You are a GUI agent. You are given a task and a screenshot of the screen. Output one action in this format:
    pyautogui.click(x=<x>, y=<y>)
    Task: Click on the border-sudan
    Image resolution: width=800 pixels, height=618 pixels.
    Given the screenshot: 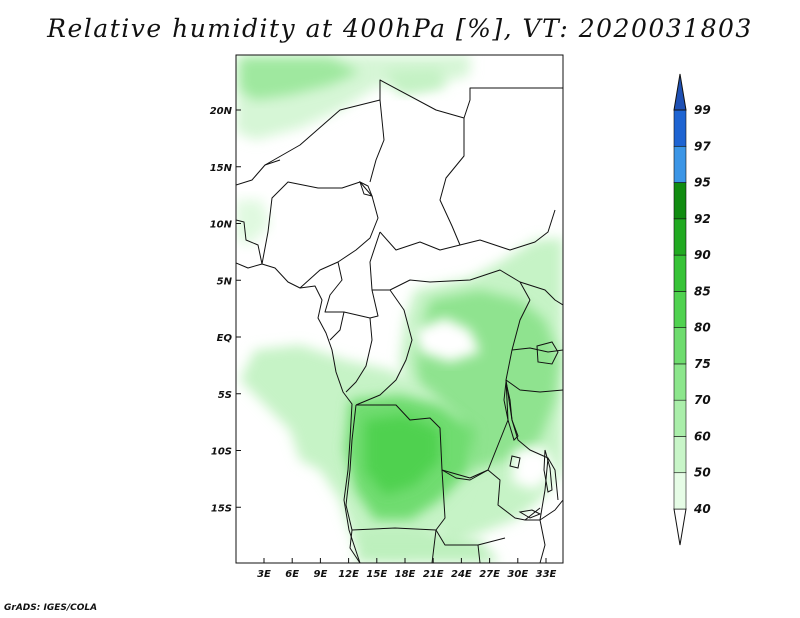 What is the action you would take?
    pyautogui.click(x=511, y=169)
    